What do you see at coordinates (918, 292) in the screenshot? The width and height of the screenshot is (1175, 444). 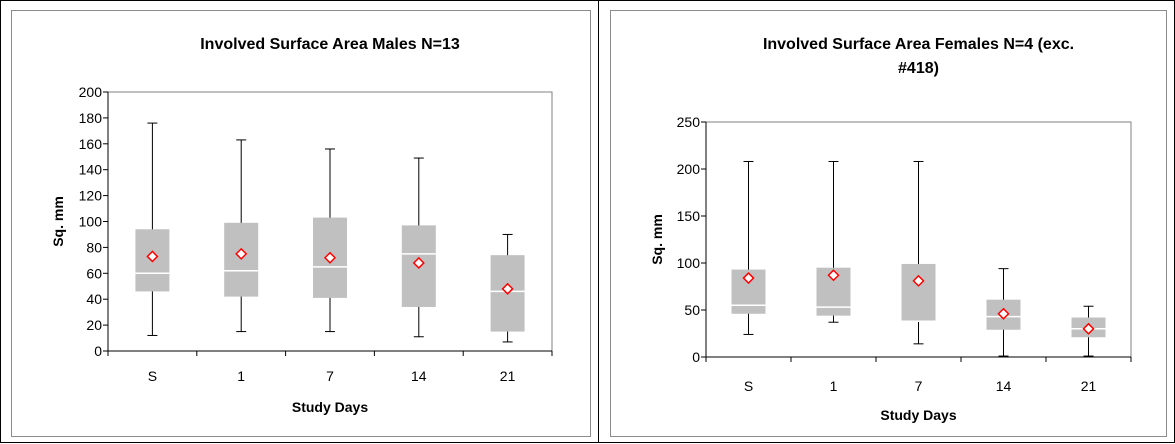 I see `box` at bounding box center [918, 292].